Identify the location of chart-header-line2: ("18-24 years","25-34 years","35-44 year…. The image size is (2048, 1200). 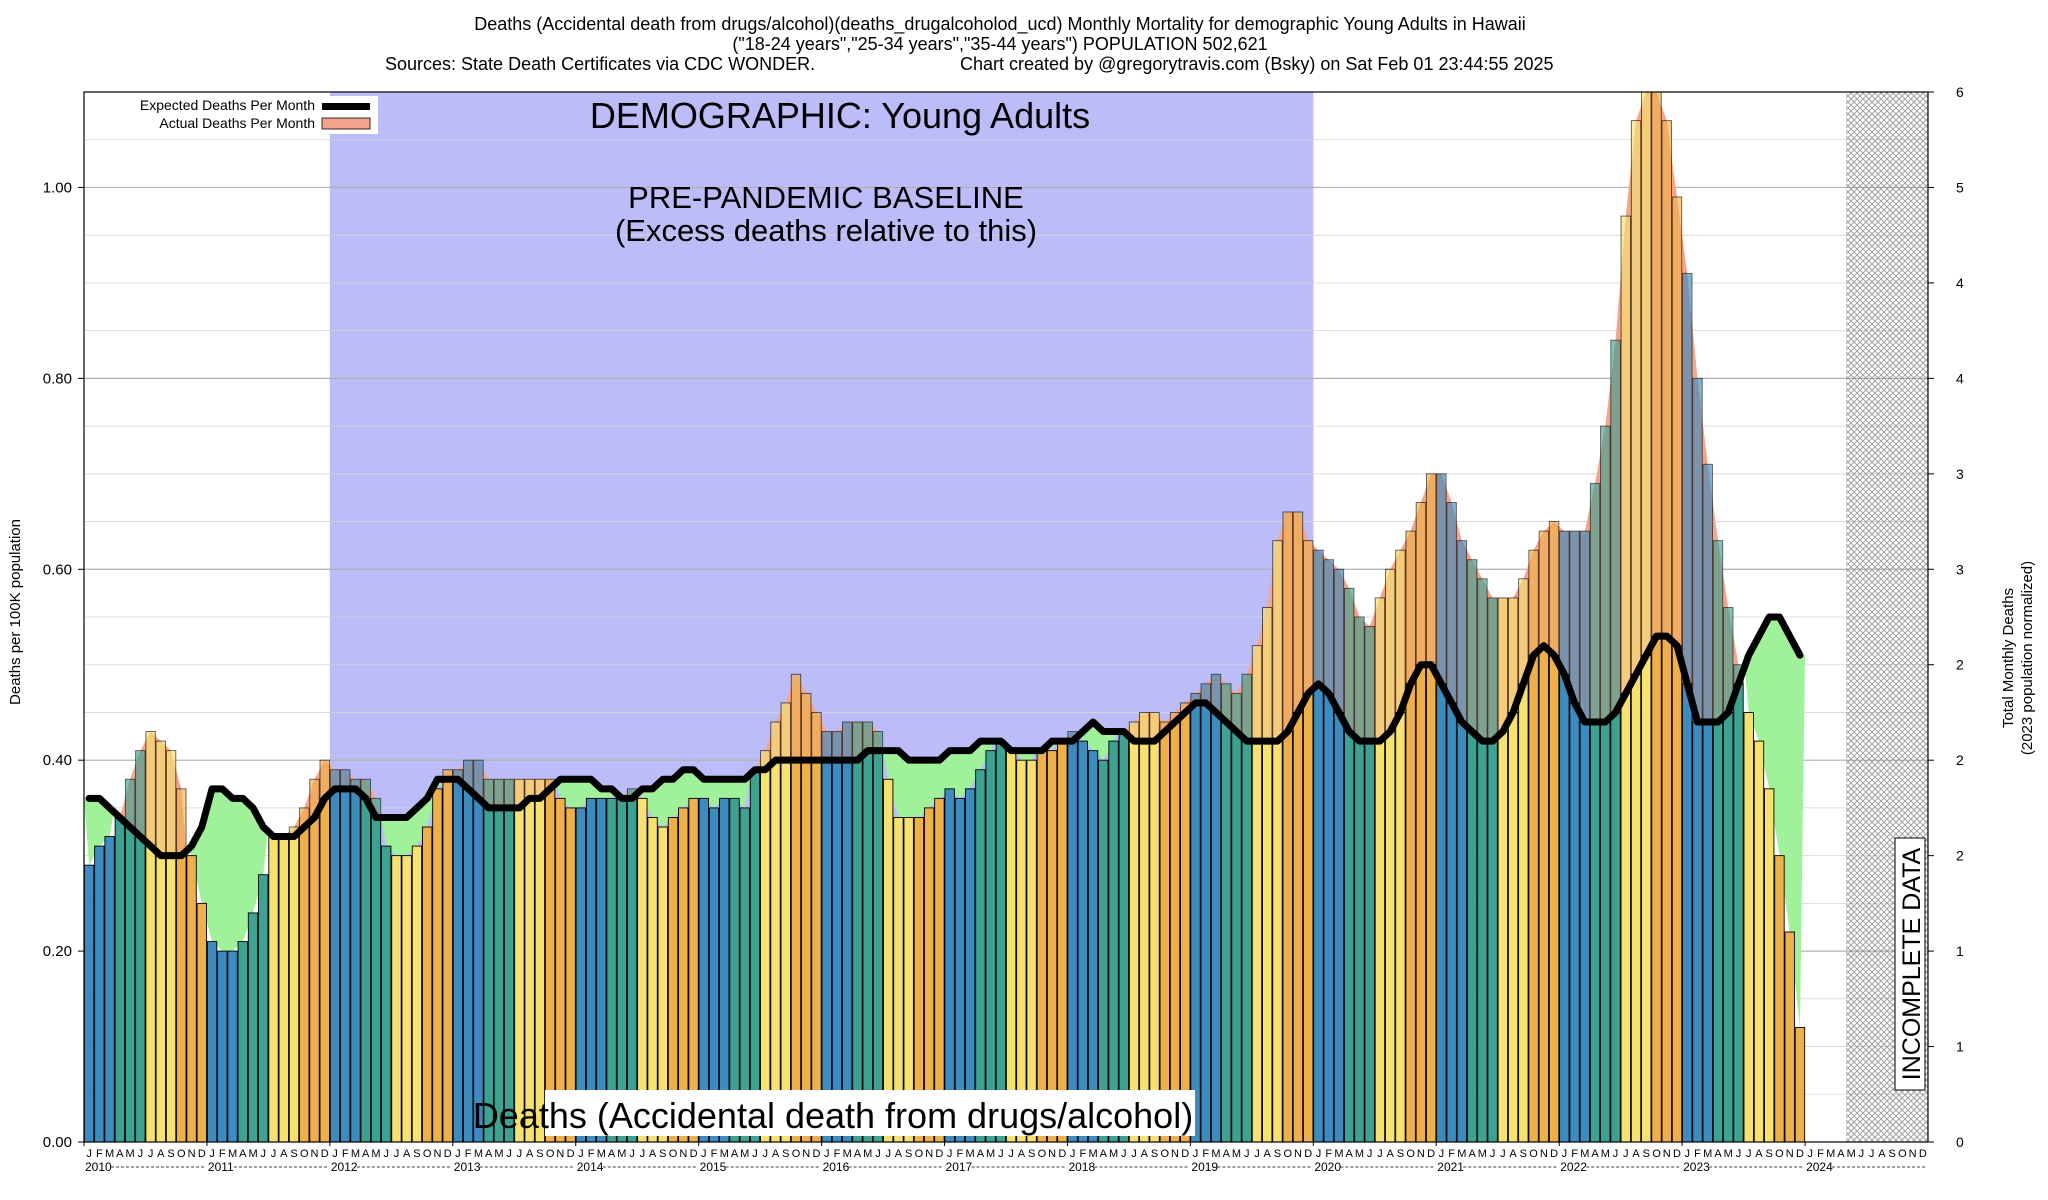
(999, 44).